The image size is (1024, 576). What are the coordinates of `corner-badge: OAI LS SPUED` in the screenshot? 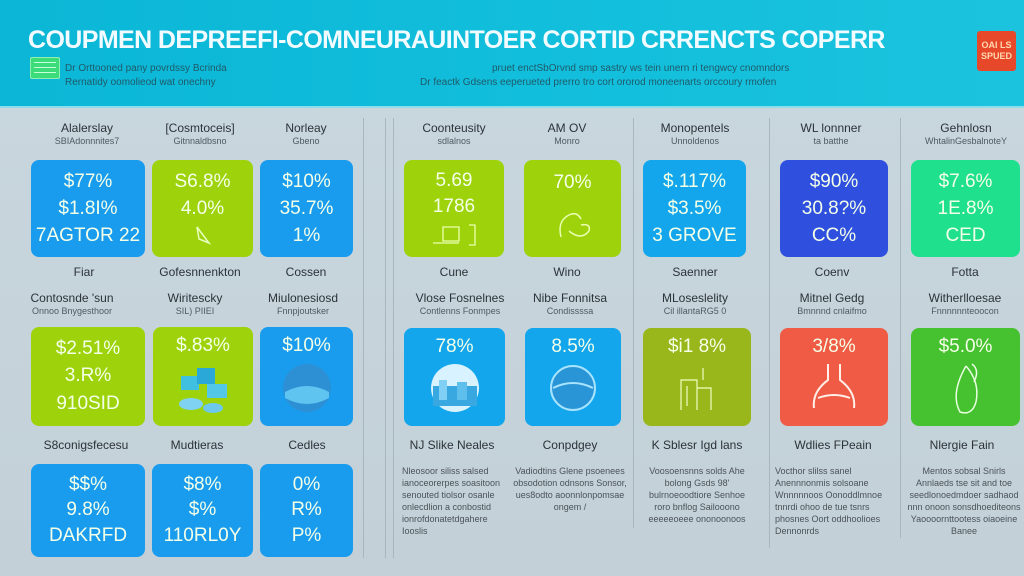 It's located at (996, 51).